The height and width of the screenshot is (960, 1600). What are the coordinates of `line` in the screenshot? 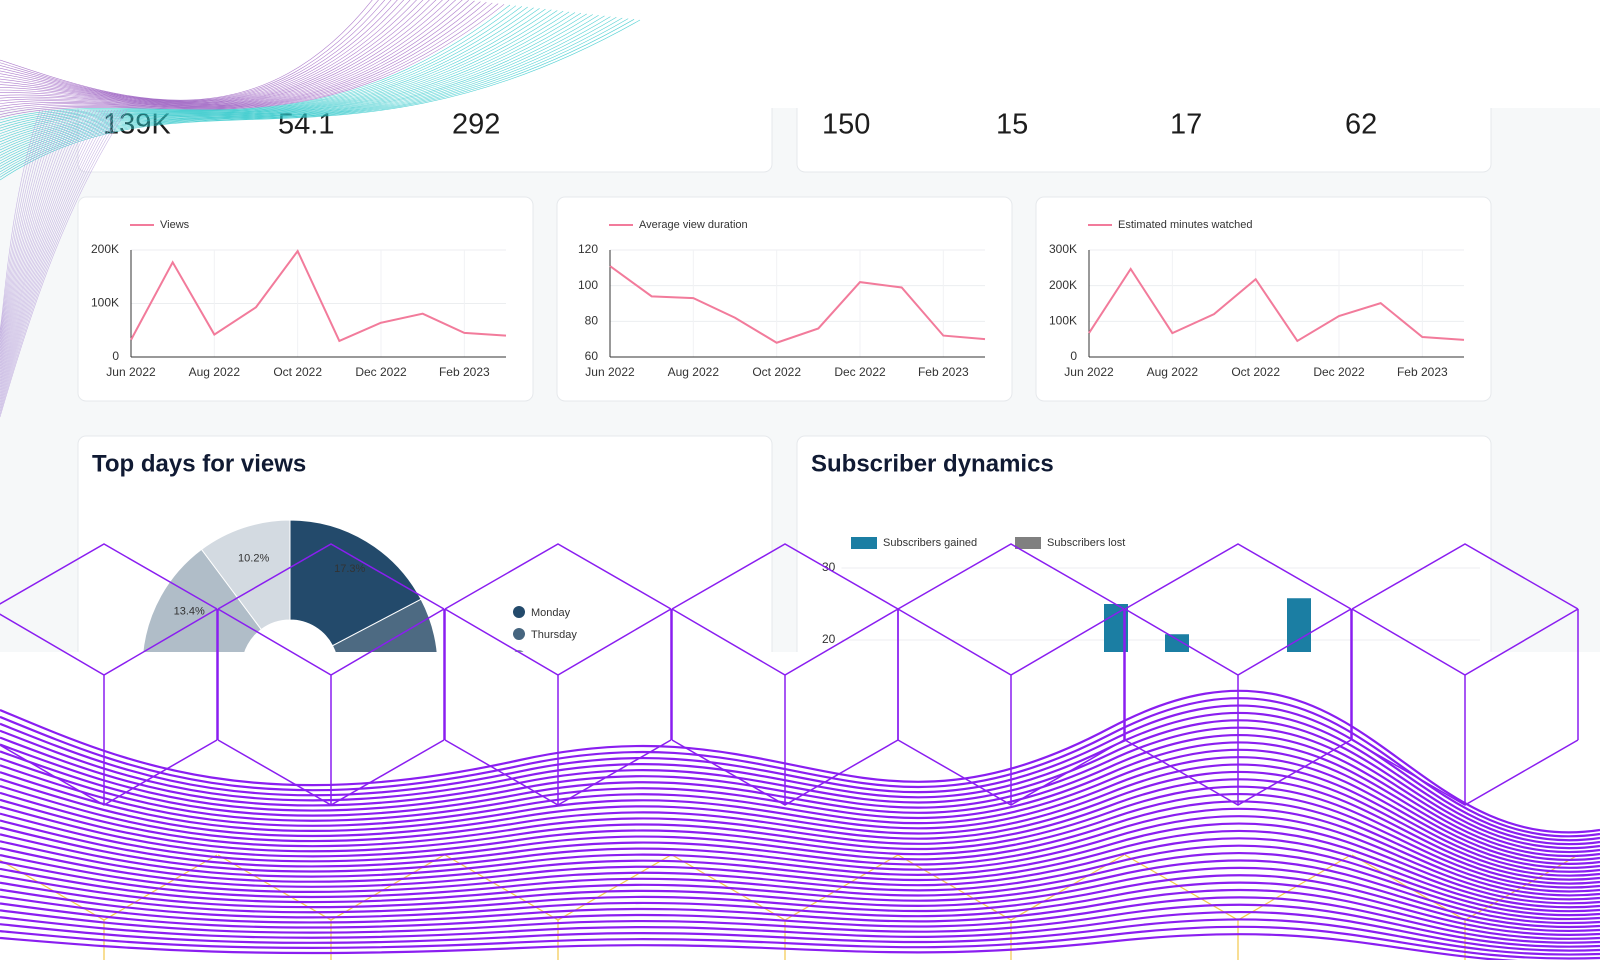 It's located at (797, 304).